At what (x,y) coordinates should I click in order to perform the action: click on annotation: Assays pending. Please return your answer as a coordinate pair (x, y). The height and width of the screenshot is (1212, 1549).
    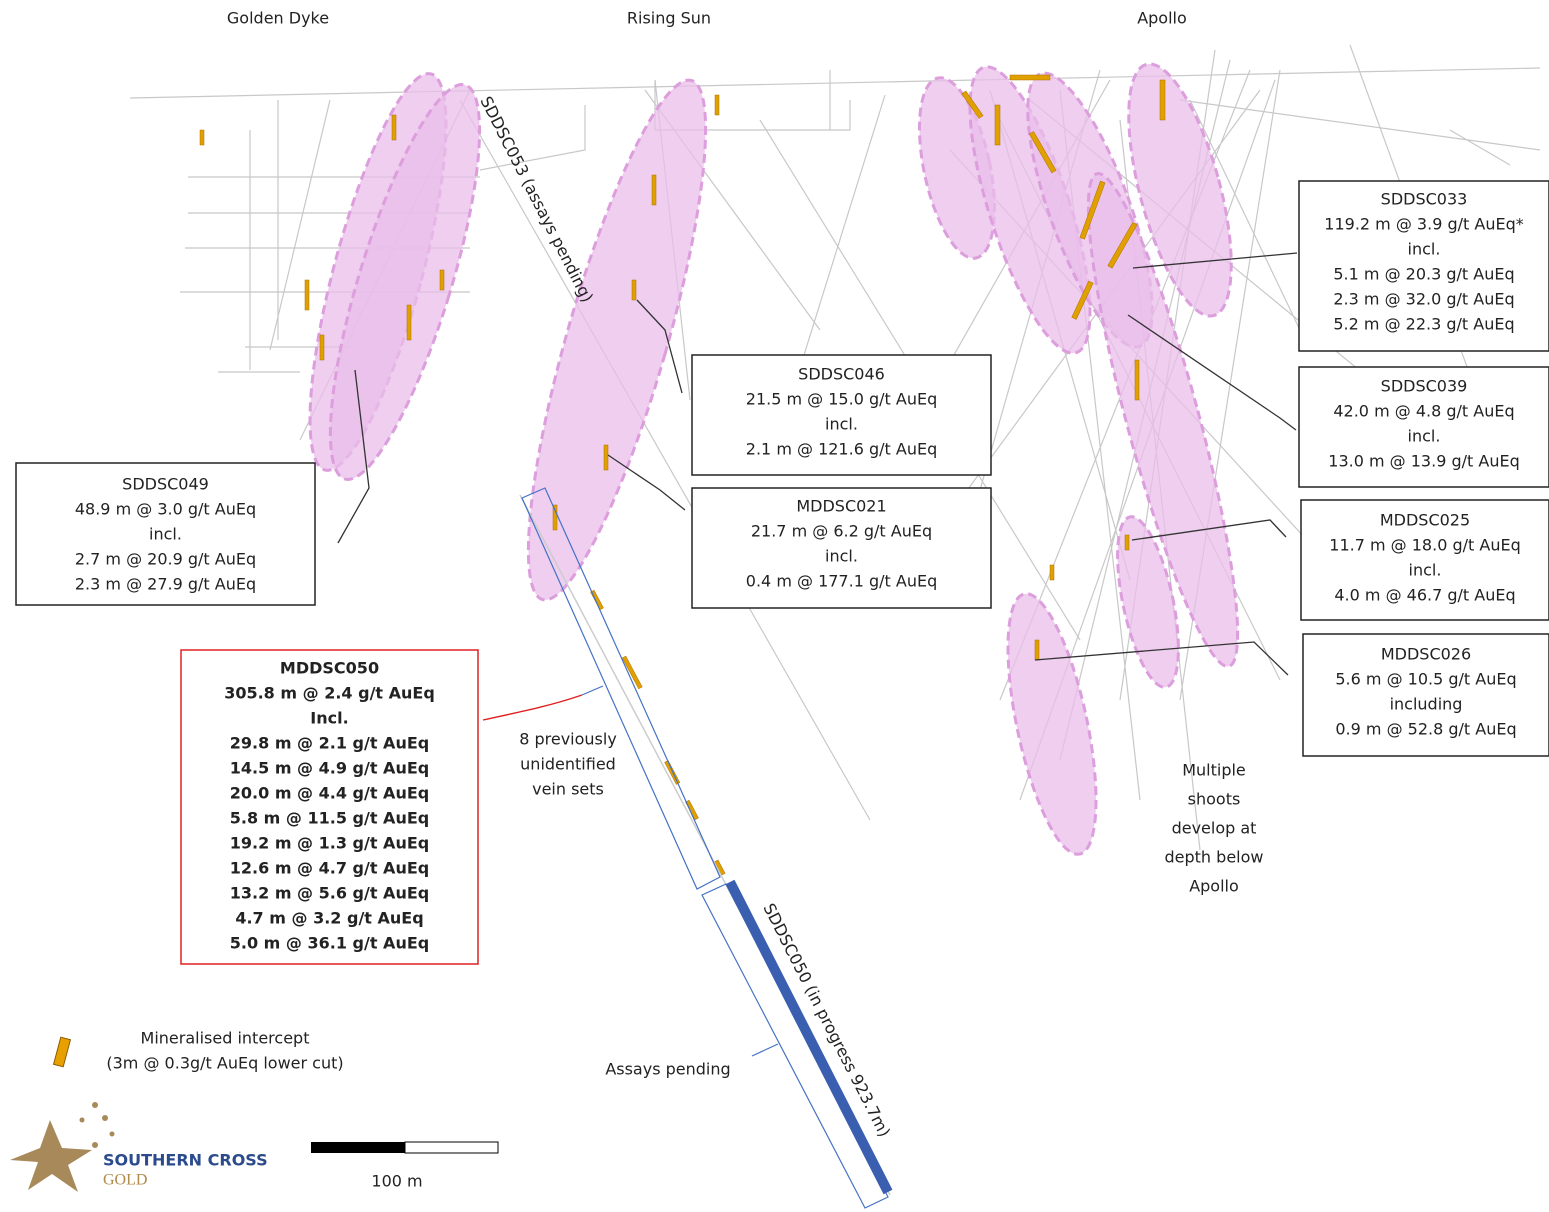
    Looking at the image, I should click on (667, 1069).